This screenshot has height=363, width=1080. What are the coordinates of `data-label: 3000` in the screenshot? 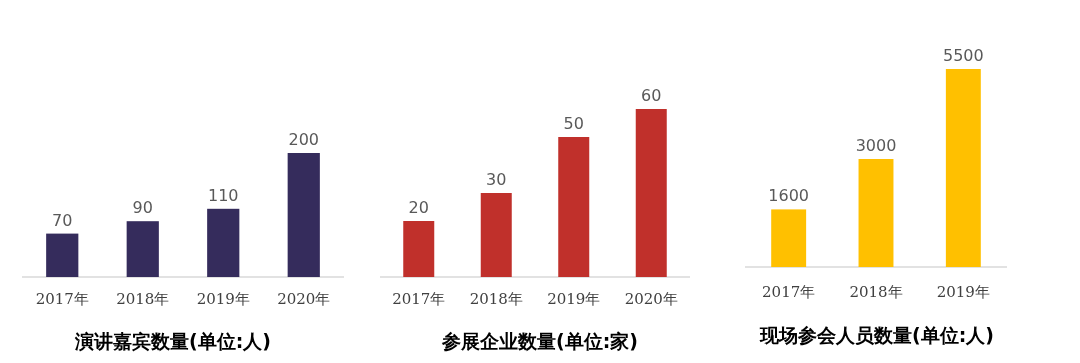 It's located at (876, 145).